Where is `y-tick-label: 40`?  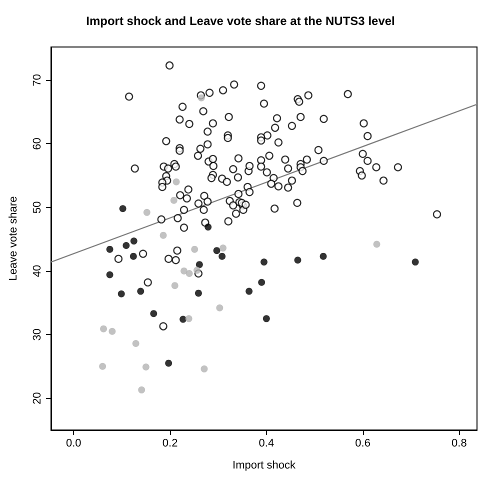 y-tick-label: 40 is located at coordinates (38, 271).